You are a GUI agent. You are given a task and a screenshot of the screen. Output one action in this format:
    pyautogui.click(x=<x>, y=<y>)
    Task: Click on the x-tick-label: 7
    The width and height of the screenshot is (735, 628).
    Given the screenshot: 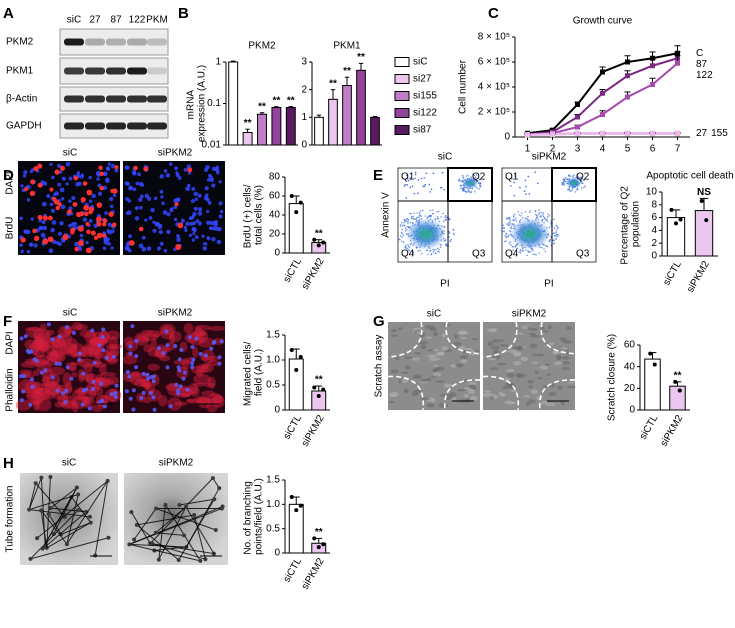 What is the action you would take?
    pyautogui.click(x=678, y=149)
    